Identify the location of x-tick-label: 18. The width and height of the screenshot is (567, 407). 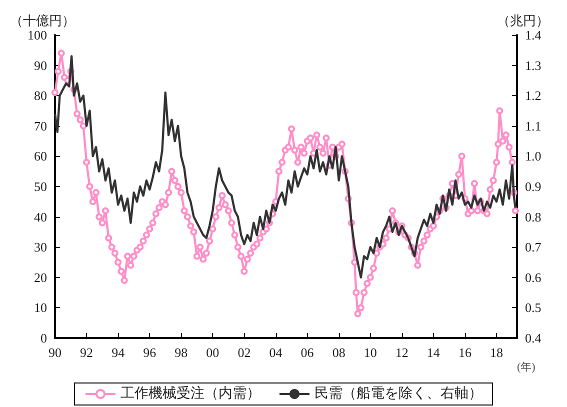
(496, 352).